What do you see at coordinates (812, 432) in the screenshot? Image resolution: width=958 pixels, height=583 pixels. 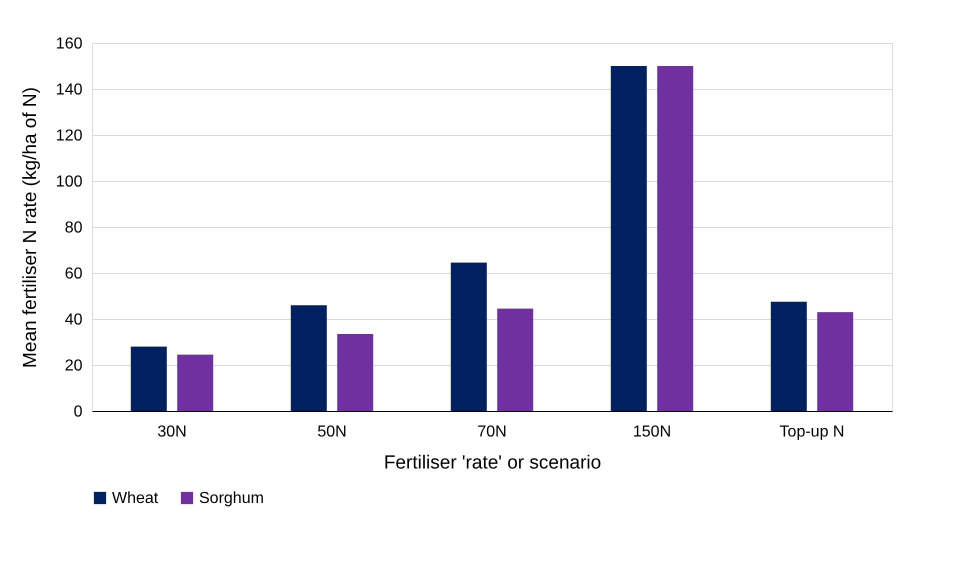 I see `x-tick-label: Top-up N` at bounding box center [812, 432].